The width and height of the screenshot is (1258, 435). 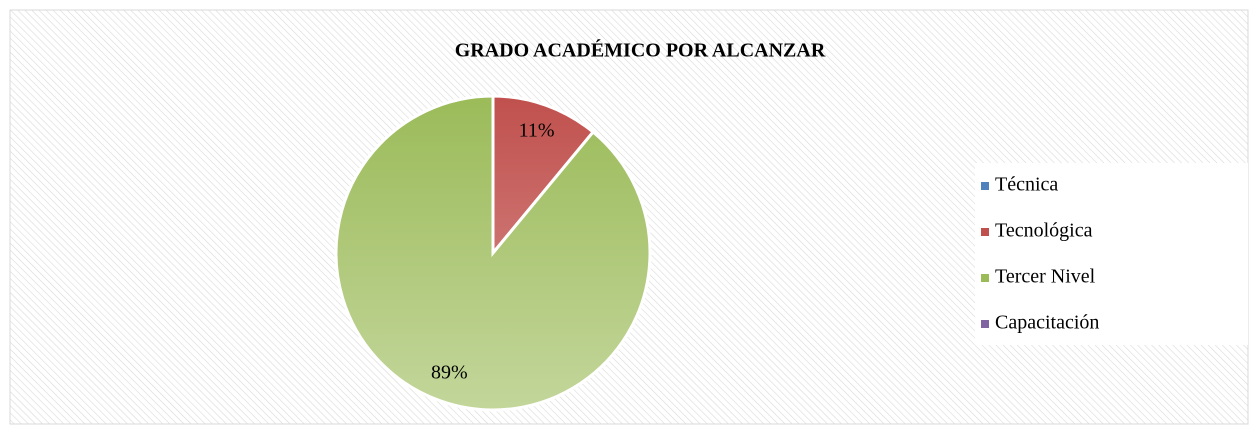 What do you see at coordinates (543, 176) in the screenshot?
I see `pie-slice` at bounding box center [543, 176].